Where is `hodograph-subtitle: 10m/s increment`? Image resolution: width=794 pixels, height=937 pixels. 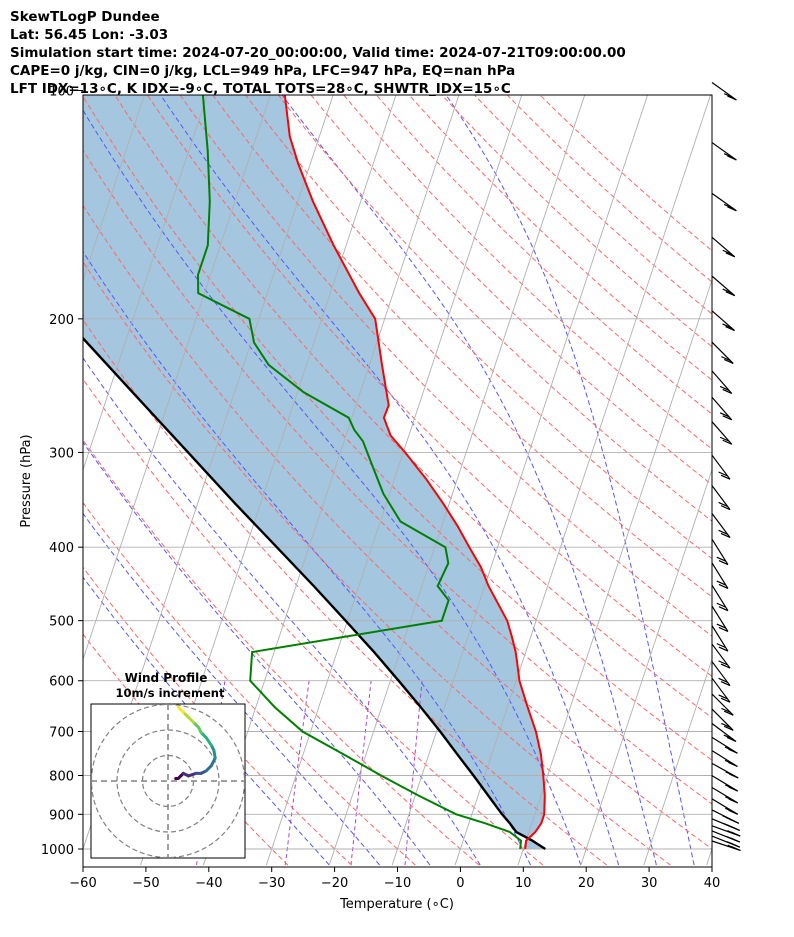
hodograph-subtitle: 10m/s increment is located at coordinates (170, 693).